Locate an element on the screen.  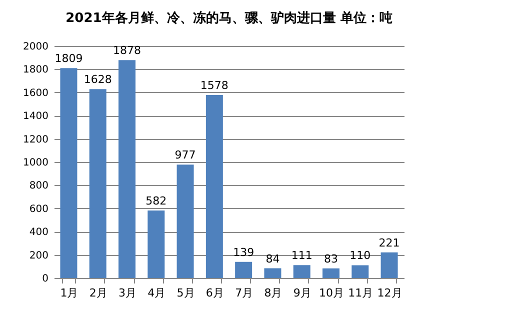
data-label: 1578 is located at coordinates (214, 85).